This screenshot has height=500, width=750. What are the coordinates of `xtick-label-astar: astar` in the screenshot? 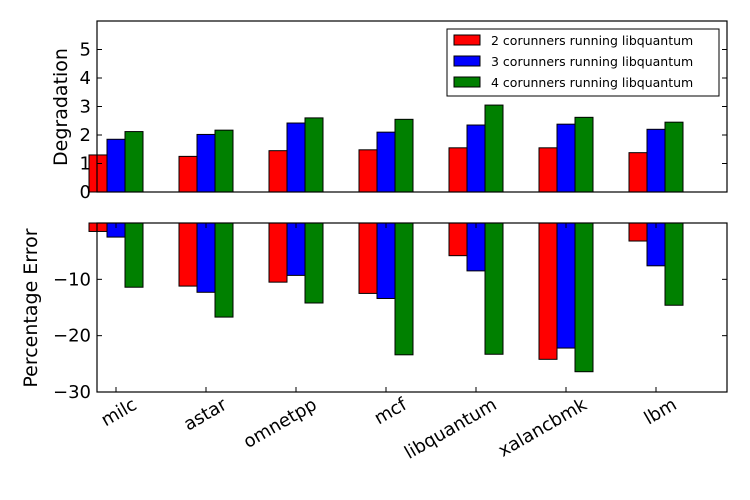 It's located at (205, 414).